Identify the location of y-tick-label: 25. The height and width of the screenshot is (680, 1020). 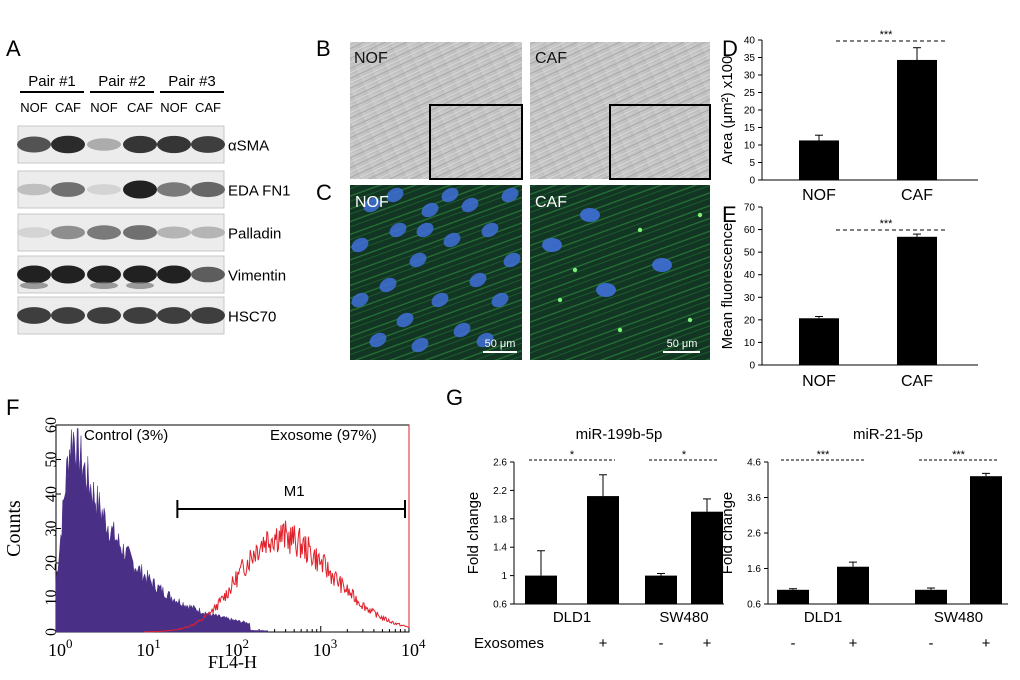
(750, 93).